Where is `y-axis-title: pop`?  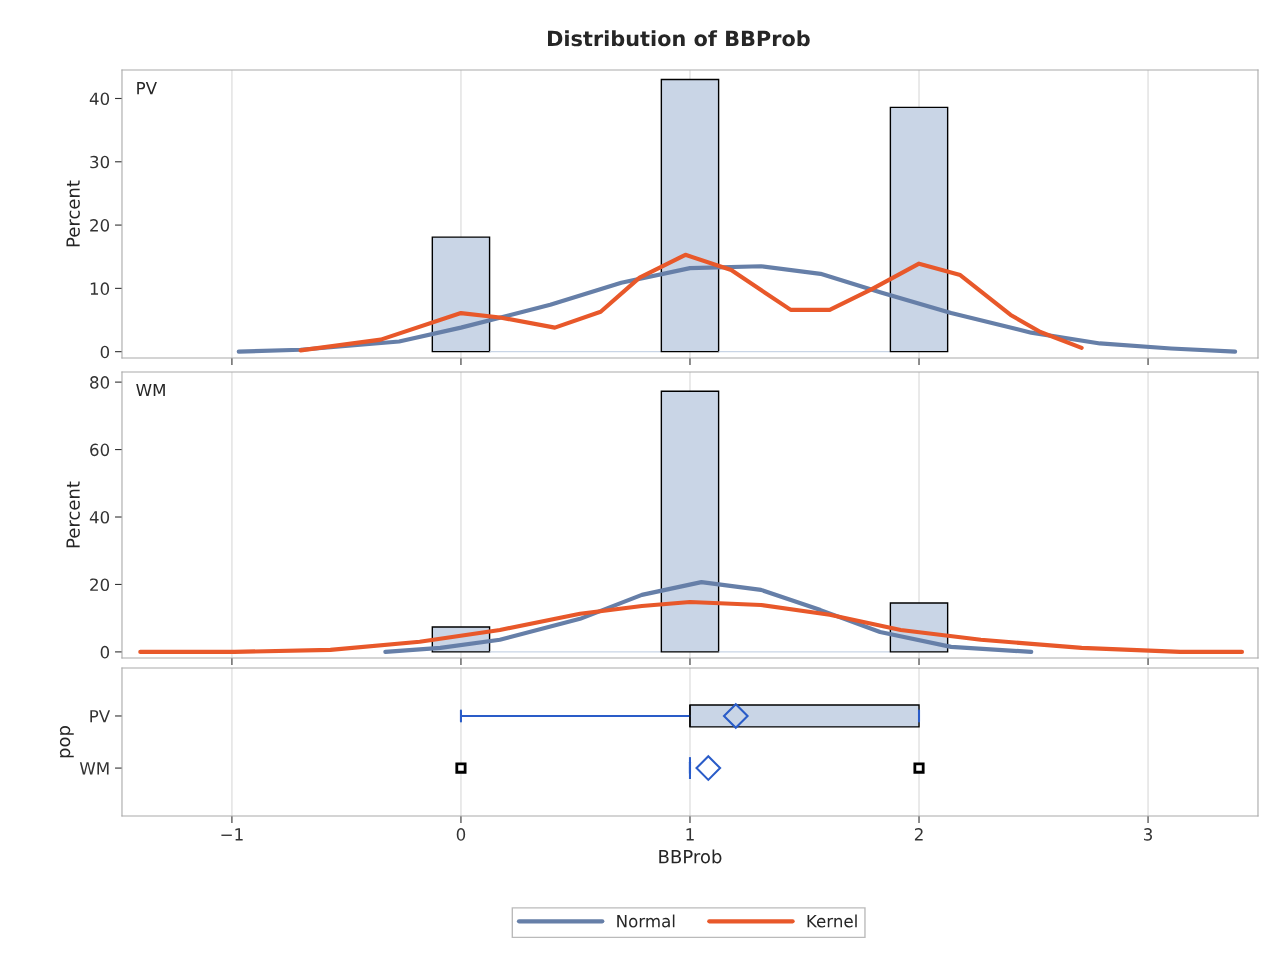 y-axis-title: pop is located at coordinates (66, 742).